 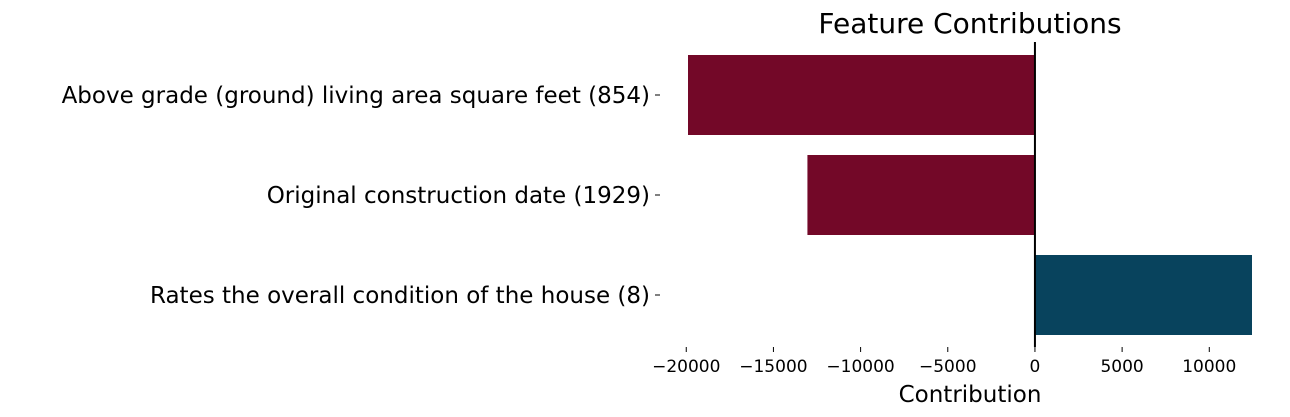 What do you see at coordinates (860, 367) in the screenshot?
I see `x-tick-label-3: −10000` at bounding box center [860, 367].